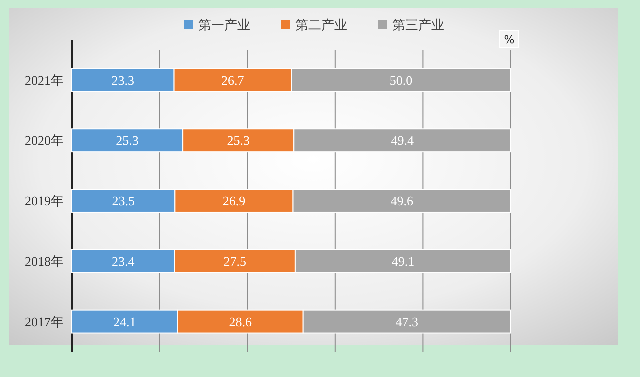 Image resolution: width=640 pixels, height=377 pixels. What do you see at coordinates (44, 140) in the screenshot?
I see `y-tick-label: 2020年` at bounding box center [44, 140].